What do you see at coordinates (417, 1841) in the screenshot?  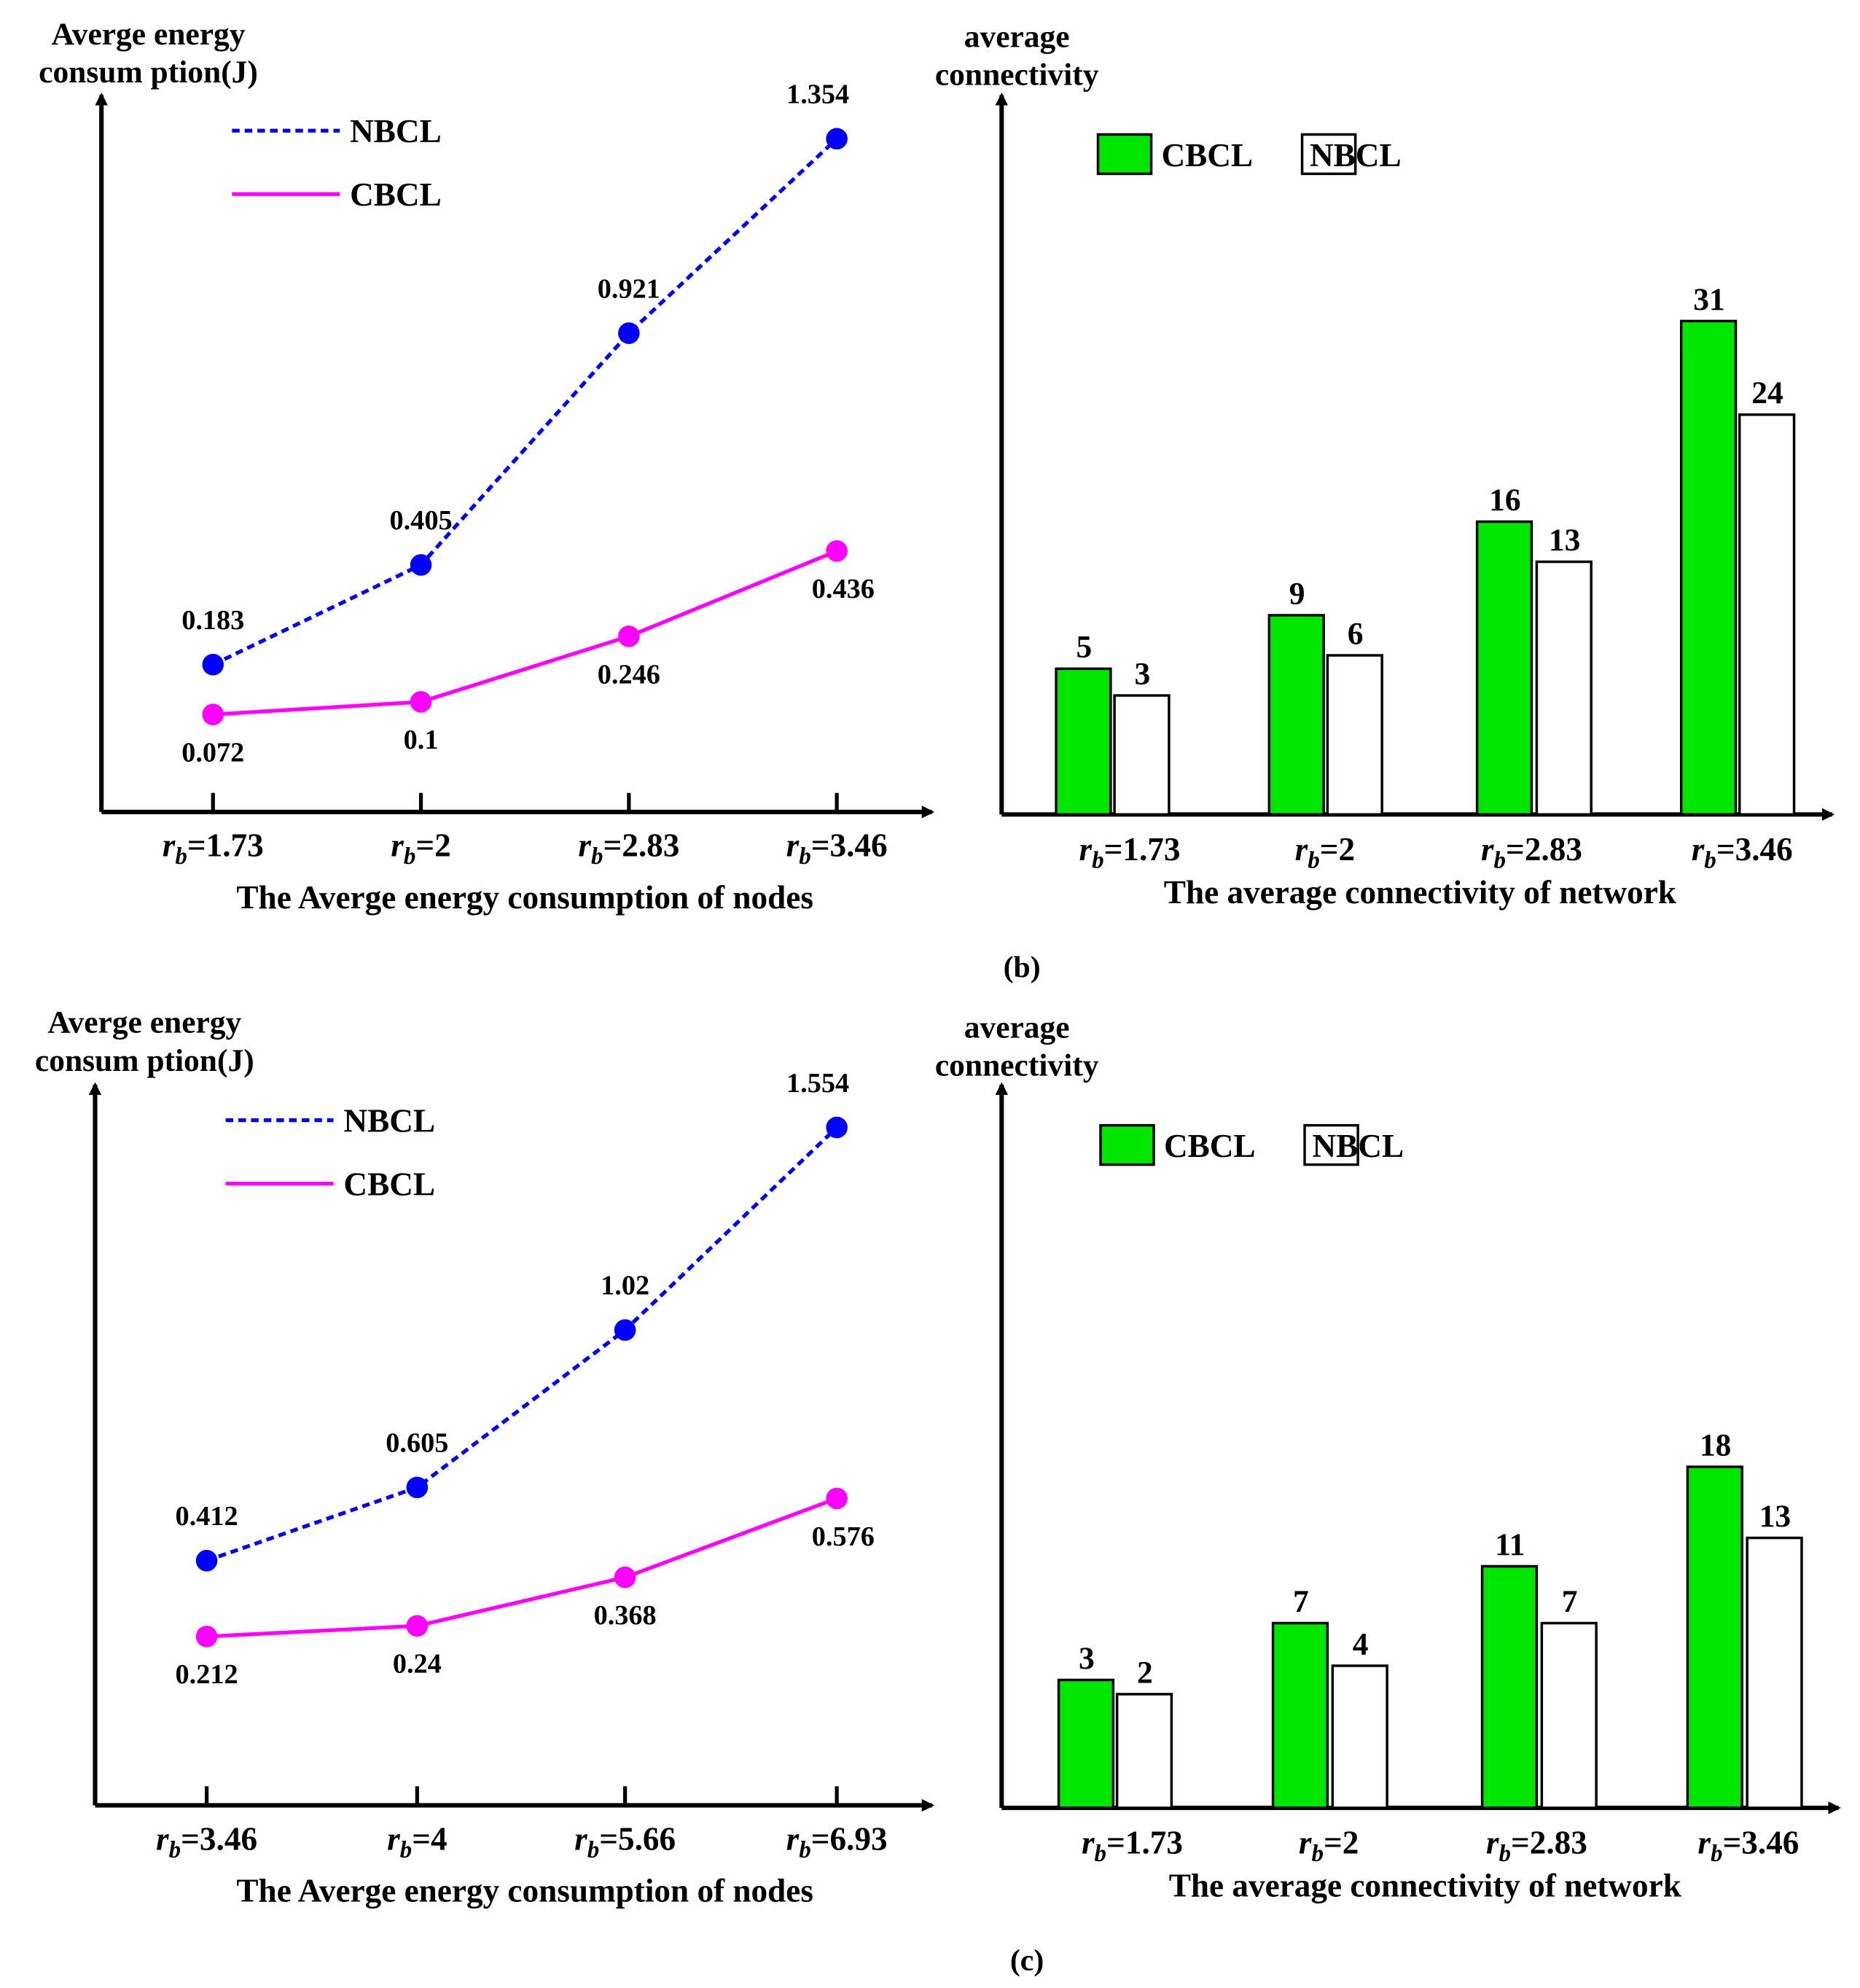 I see `x-tick-label: rb=4` at bounding box center [417, 1841].